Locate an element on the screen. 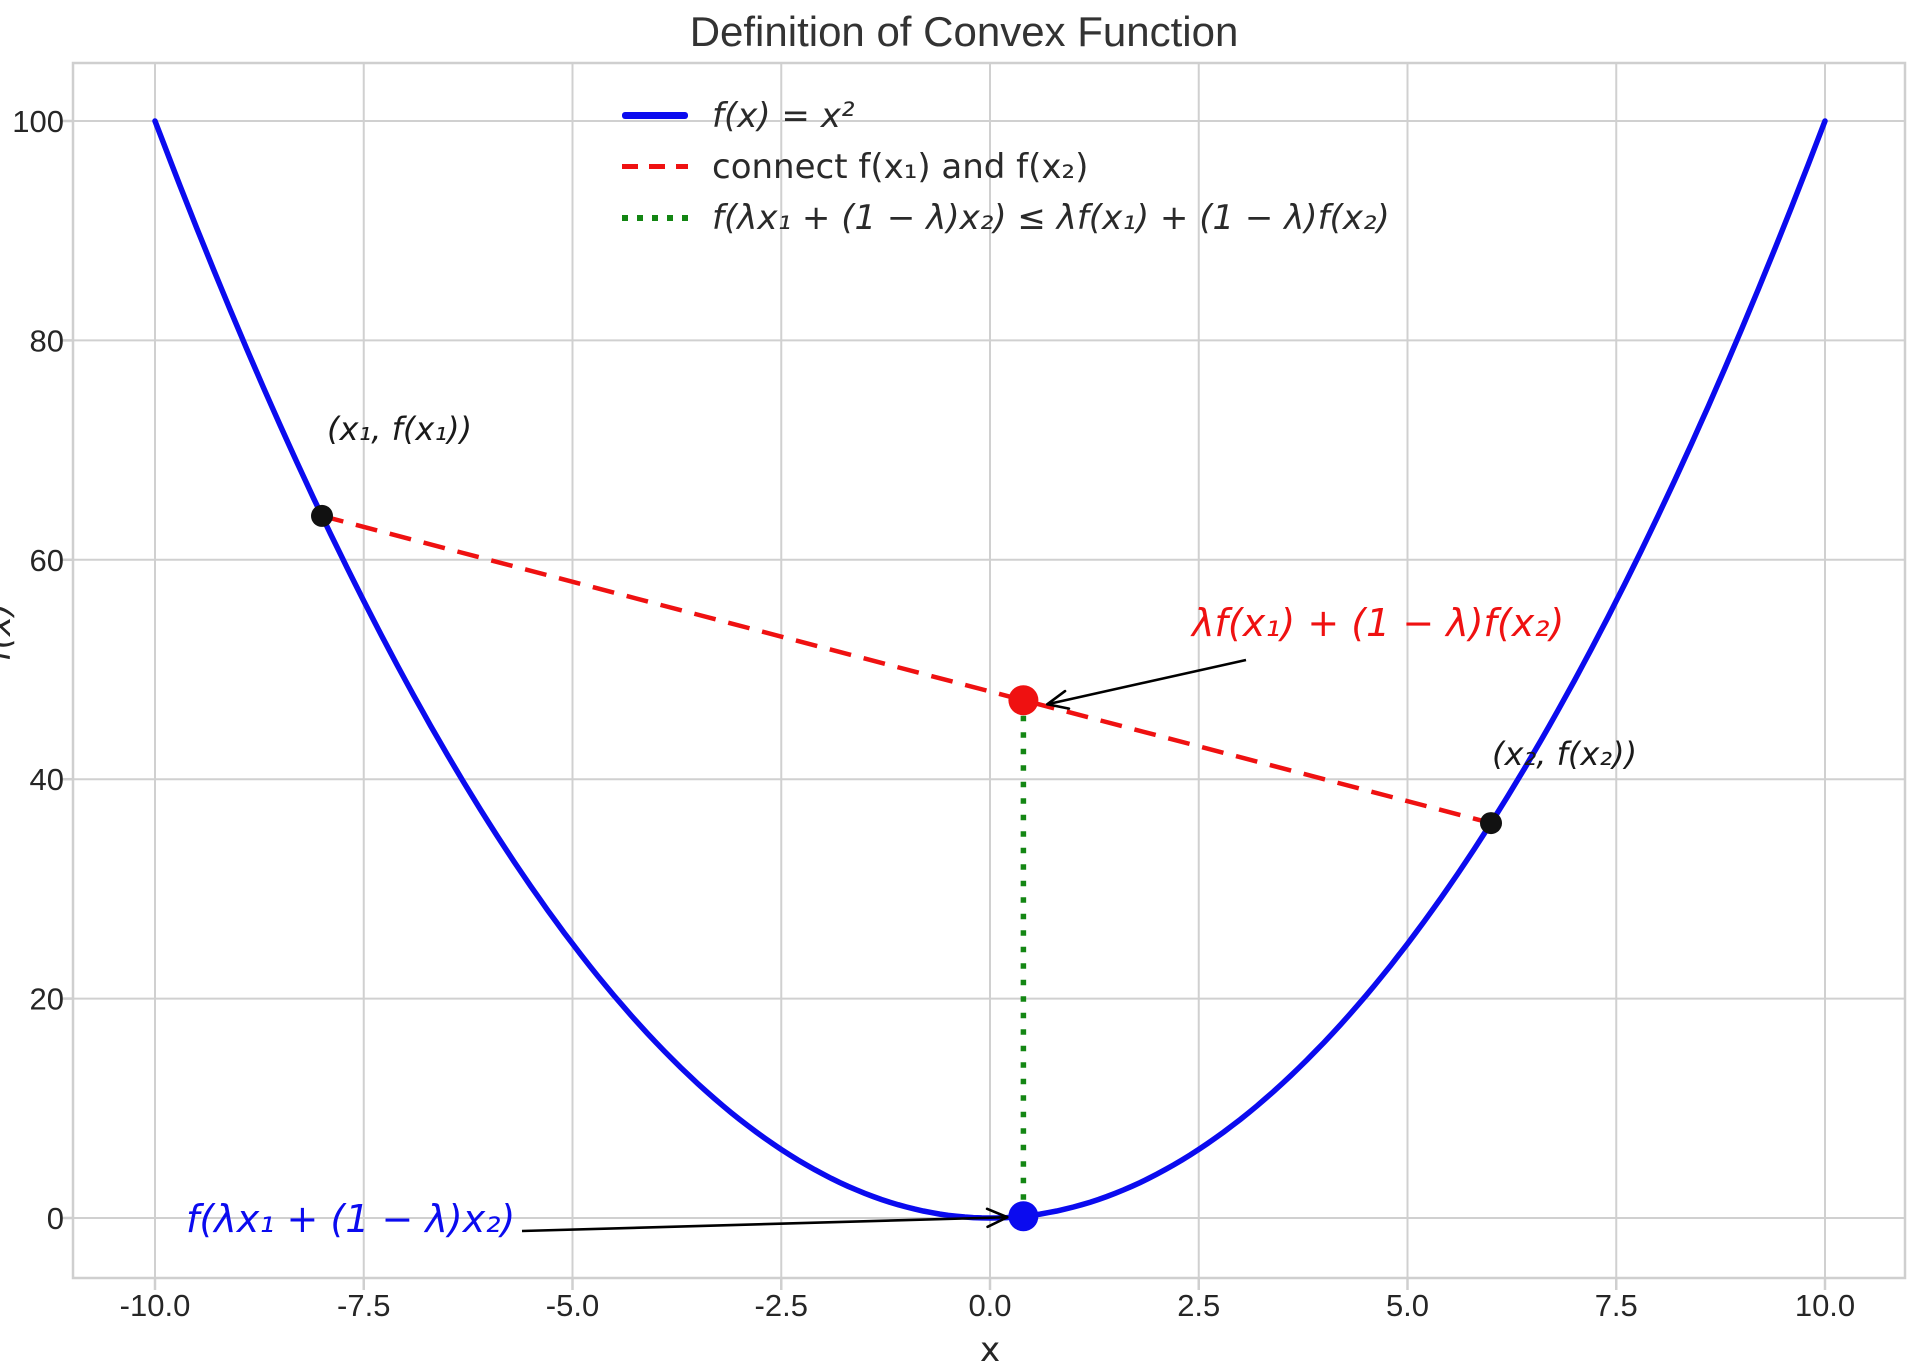 This screenshot has width=1928, height=1372. x-tick-label: 0.0 is located at coordinates (989, 1305).